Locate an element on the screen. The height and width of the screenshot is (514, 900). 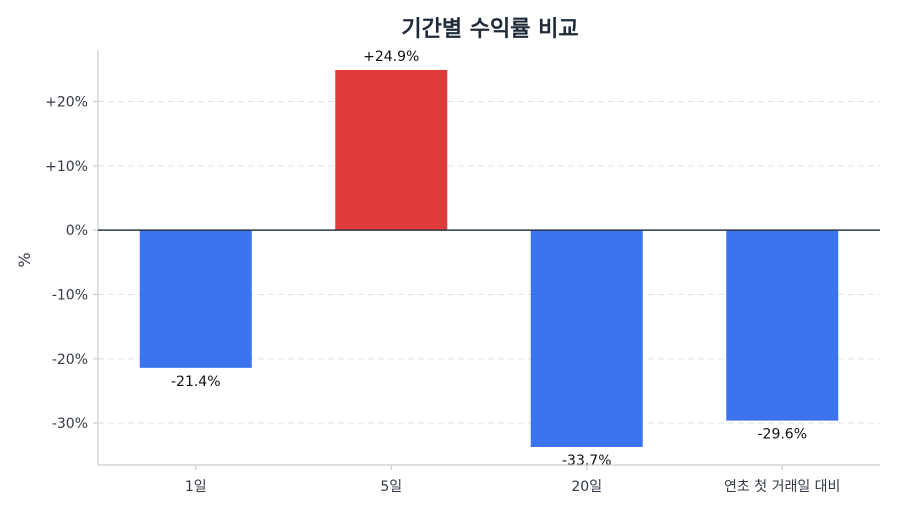
x-tick-label: 20일 is located at coordinates (586, 487).